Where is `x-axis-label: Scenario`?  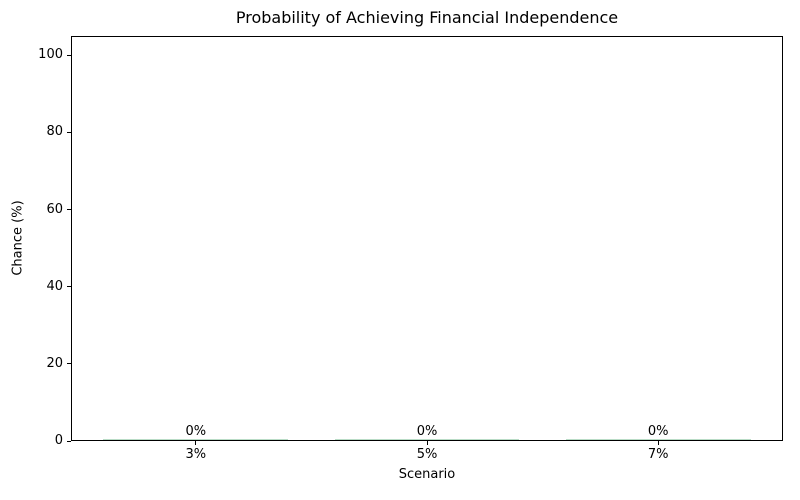
x-axis-label: Scenario is located at coordinates (427, 474).